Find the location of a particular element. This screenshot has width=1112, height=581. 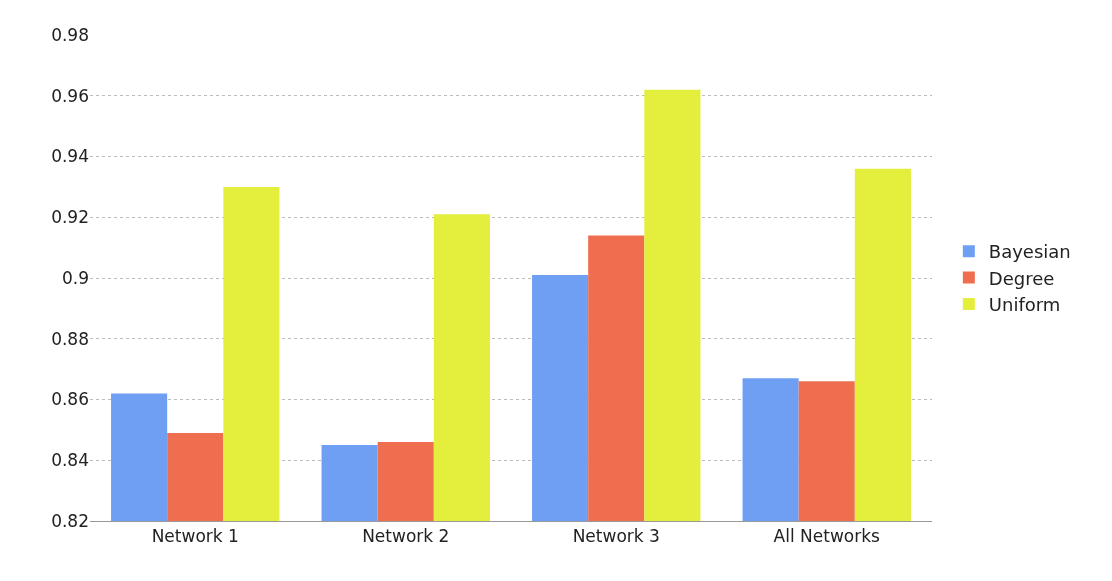

y-tick-label: 0.96 is located at coordinates (70, 95).